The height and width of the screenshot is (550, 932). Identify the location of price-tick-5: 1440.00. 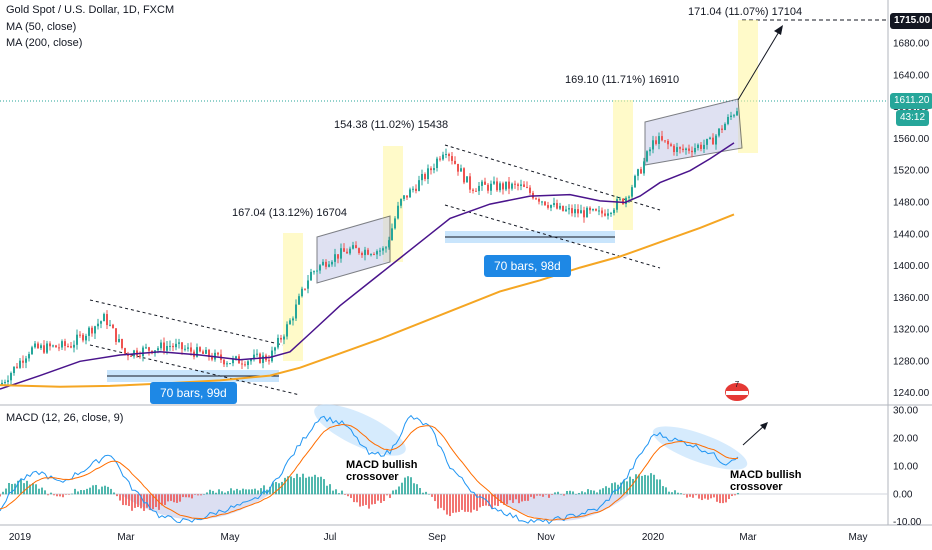
(911, 234).